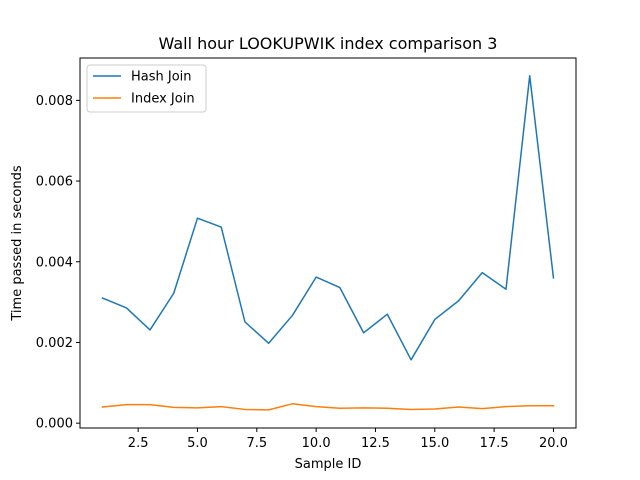  What do you see at coordinates (375, 443) in the screenshot?
I see `x-tick-label: 12.5` at bounding box center [375, 443].